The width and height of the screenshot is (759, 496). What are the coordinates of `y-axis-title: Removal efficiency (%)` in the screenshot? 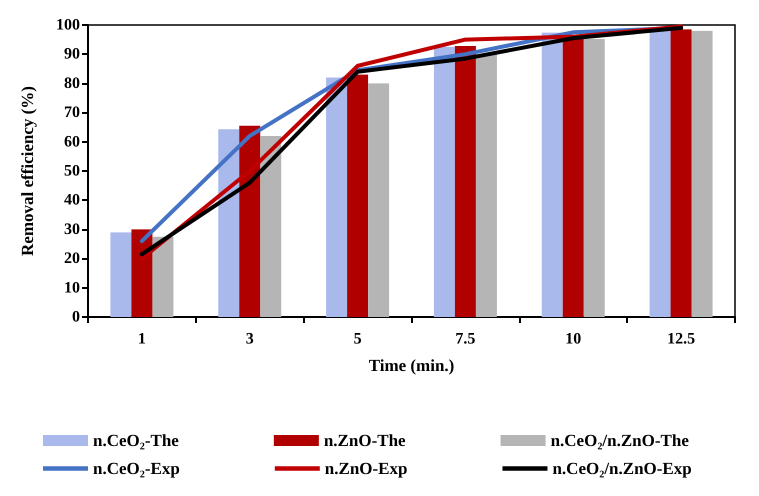 It's located at (27, 171).